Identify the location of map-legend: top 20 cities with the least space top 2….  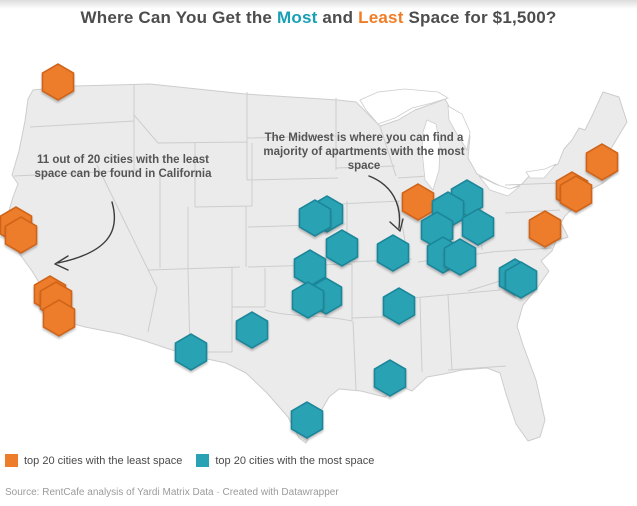
(196, 460).